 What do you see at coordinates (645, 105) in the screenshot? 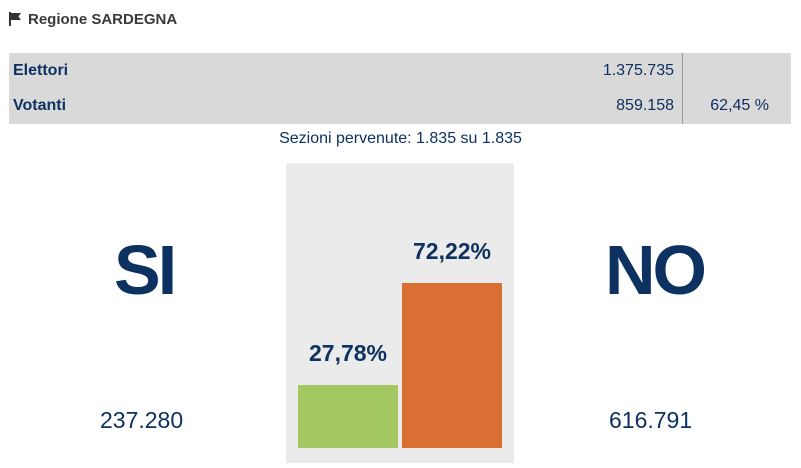
I see `votanti-value: 859.158` at bounding box center [645, 105].